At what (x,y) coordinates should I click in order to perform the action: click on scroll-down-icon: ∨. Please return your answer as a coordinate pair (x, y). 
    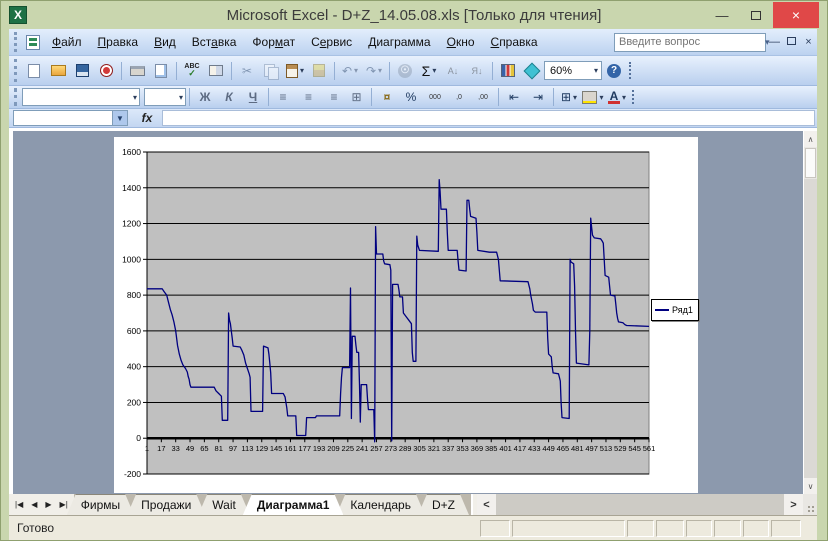
    Looking at the image, I should click on (810, 486).